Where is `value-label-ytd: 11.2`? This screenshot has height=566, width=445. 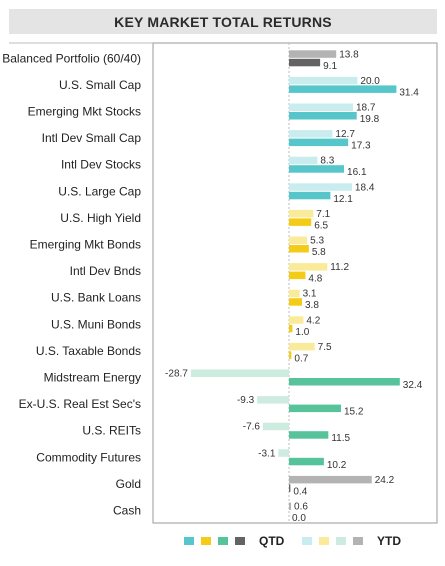
value-label-ytd: 11.2 is located at coordinates (339, 267).